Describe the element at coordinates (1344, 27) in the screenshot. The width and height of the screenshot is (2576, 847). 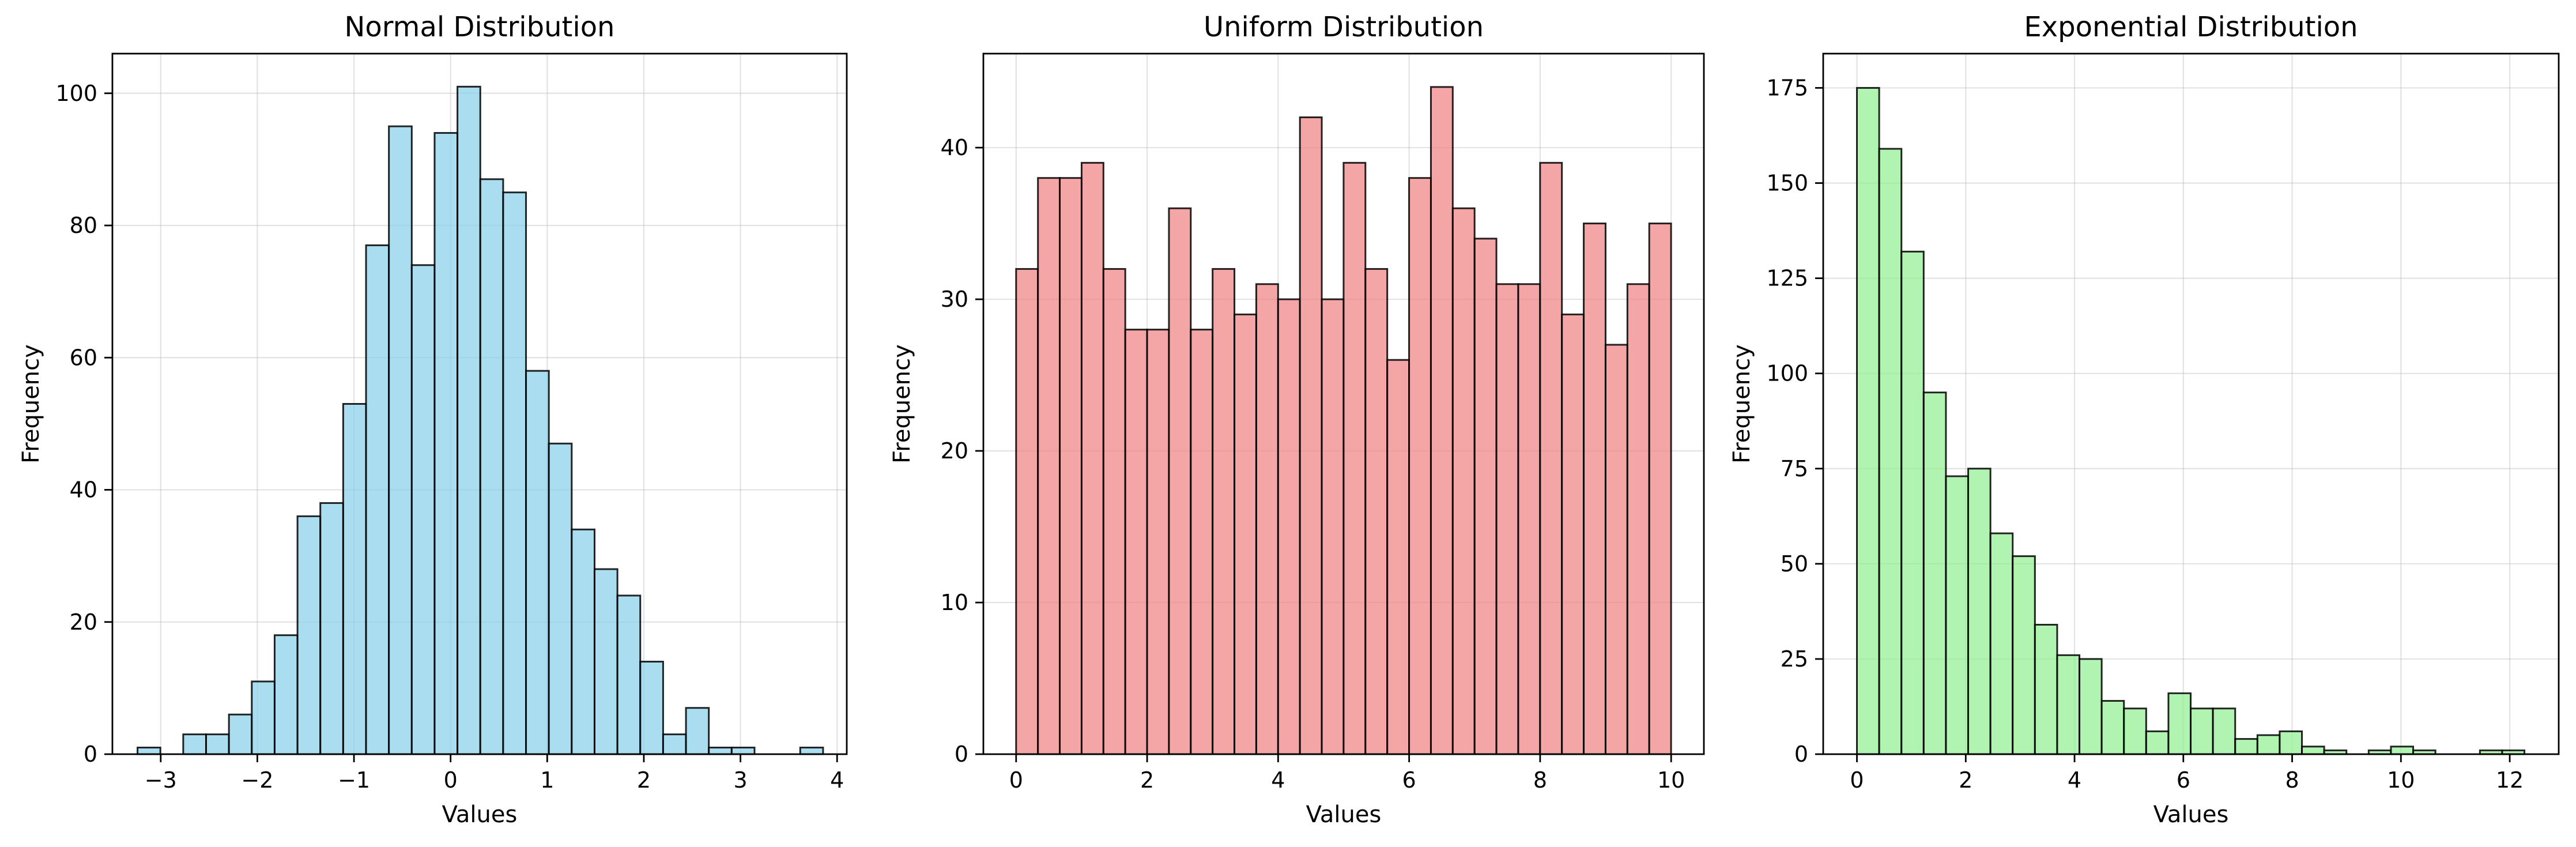
I see `uniform-title: Uniform Distribution` at that location.